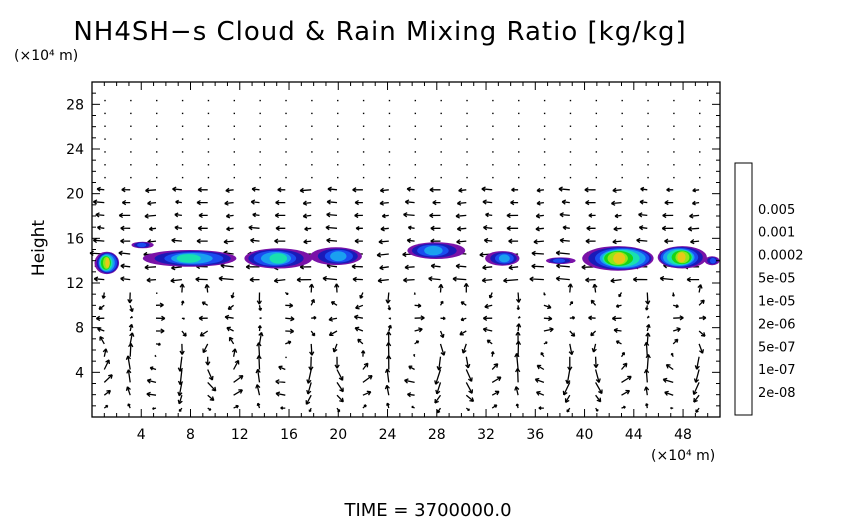 This screenshot has height=519, width=854. What do you see at coordinates (338, 256) in the screenshot?
I see `cloud-contour` at bounding box center [338, 256].